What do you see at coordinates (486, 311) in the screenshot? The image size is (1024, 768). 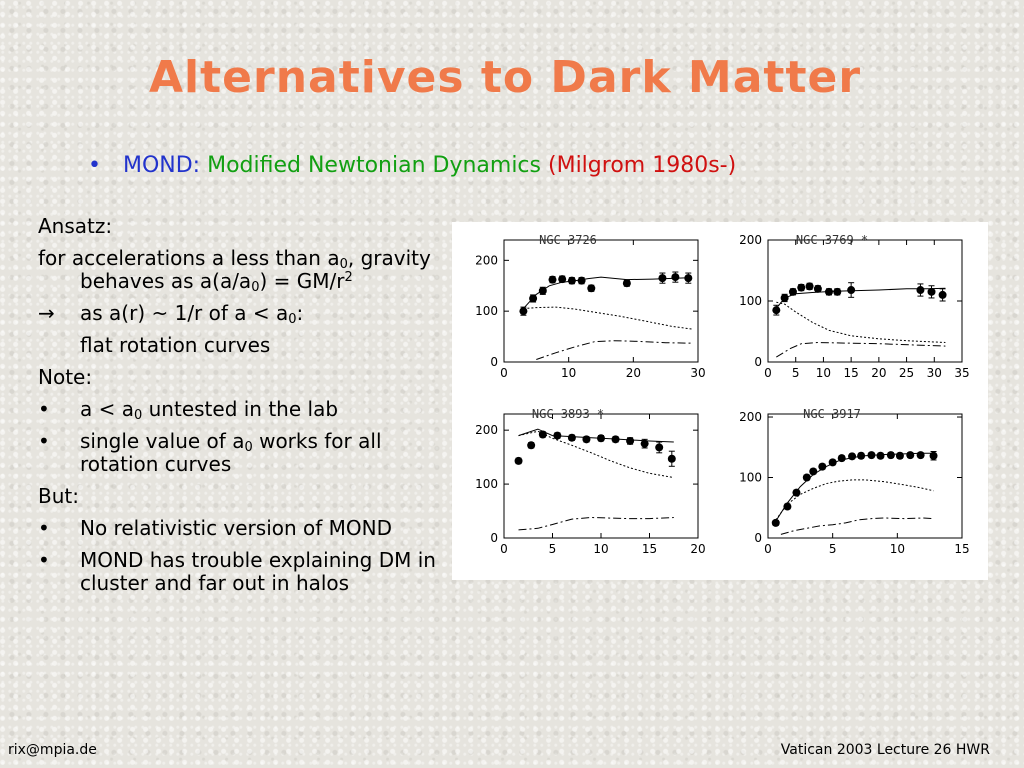 I see `panel-1-y-tick-label: 100` at bounding box center [486, 311].